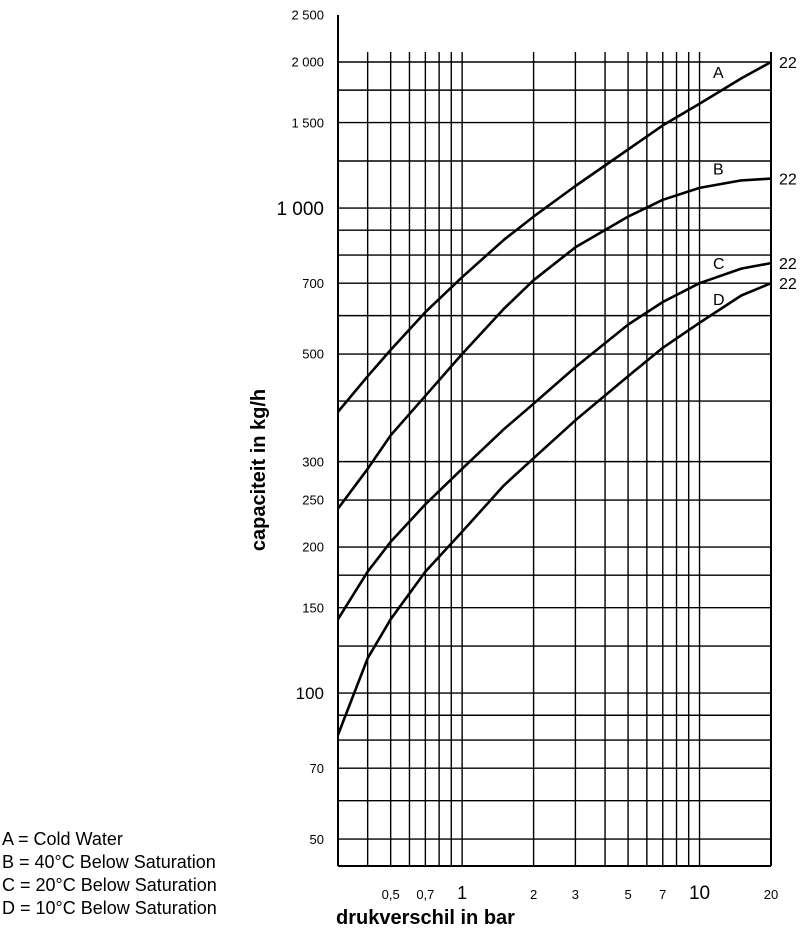 Image resolution: width=800 pixels, height=934 pixels. I want to click on y-tick-label: 700, so click(313, 283).